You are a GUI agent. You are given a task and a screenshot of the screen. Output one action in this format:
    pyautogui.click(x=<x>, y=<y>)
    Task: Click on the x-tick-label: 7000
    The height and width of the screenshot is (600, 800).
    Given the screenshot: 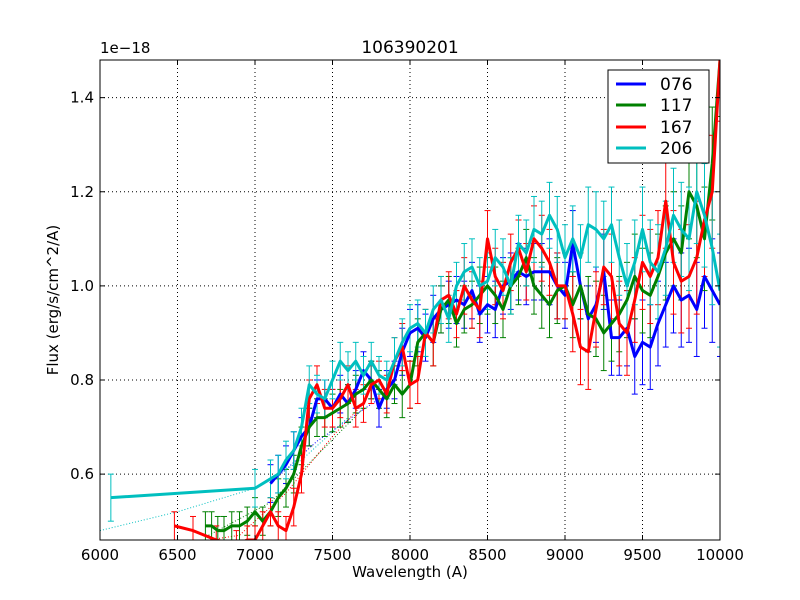 What is the action you would take?
    pyautogui.click(x=255, y=555)
    